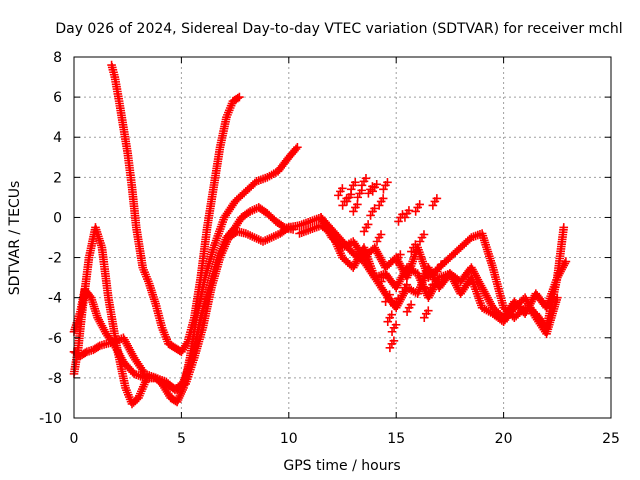  I want to click on y-tick-label: -2, so click(55, 259).